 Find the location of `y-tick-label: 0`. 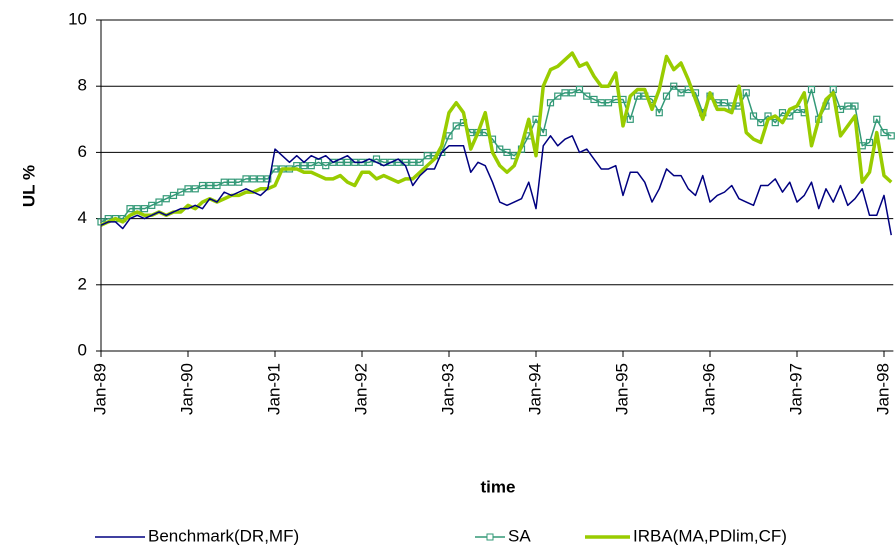

y-tick-label: 0 is located at coordinates (82, 349).